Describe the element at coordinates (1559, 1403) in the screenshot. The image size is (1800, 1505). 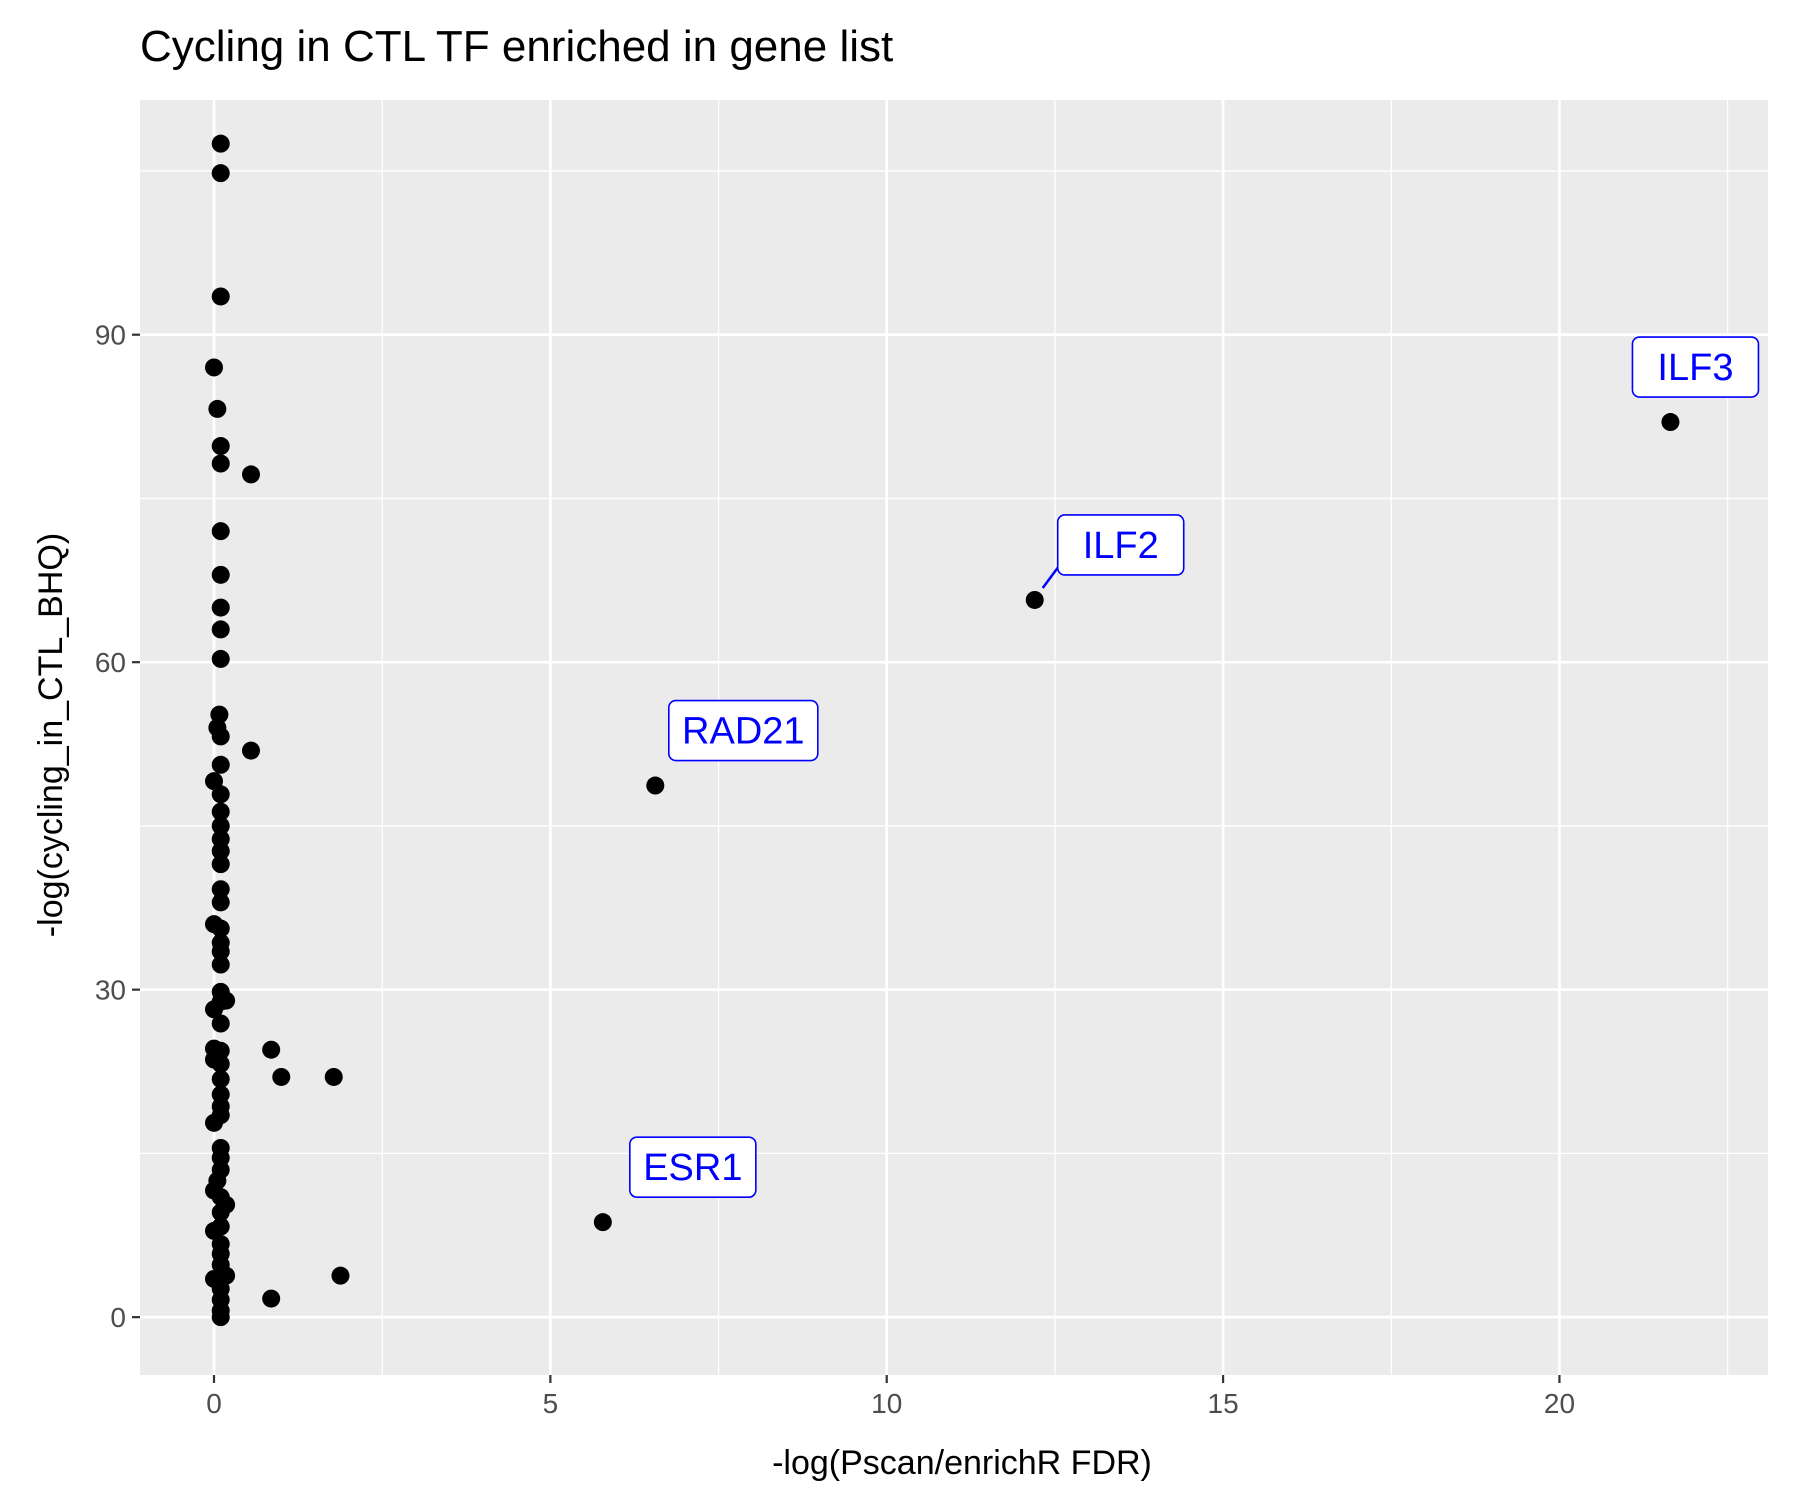
I see `x-tick-label: 20` at that location.